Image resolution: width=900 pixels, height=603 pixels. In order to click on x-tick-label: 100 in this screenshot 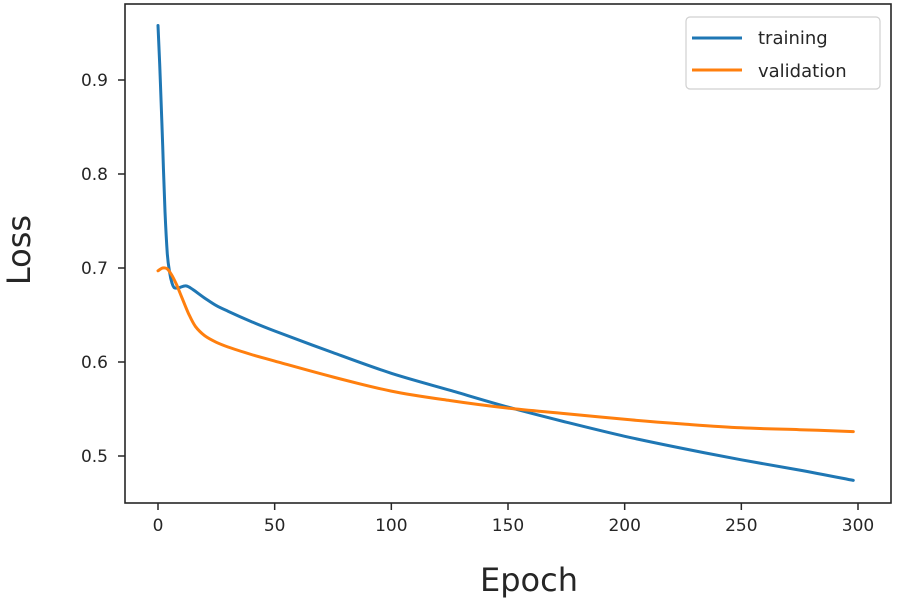, I will do `click(391, 526)`.